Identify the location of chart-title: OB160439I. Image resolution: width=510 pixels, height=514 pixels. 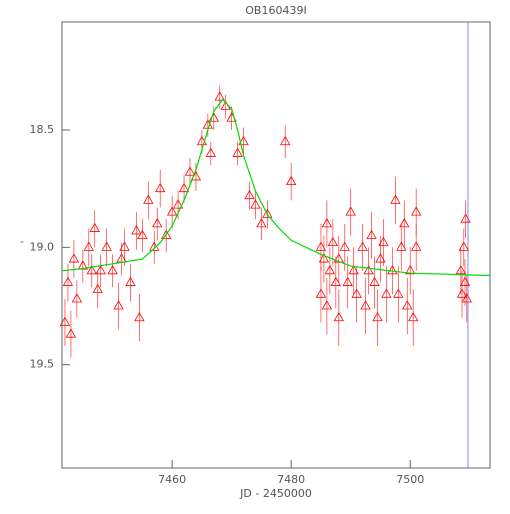
(275, 10).